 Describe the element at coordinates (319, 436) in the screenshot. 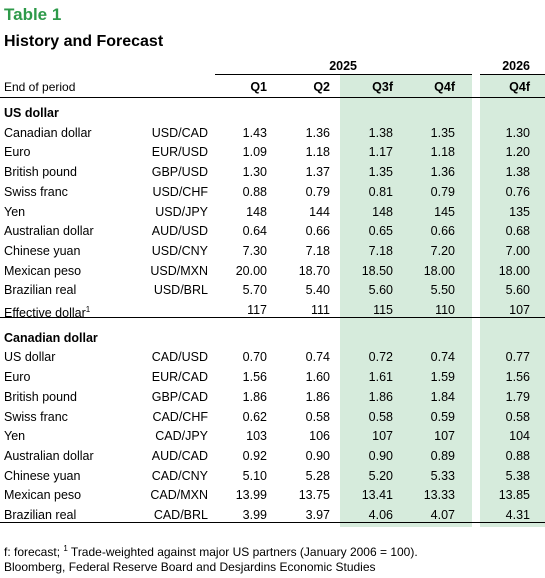

I see `cell-value: 106` at that location.